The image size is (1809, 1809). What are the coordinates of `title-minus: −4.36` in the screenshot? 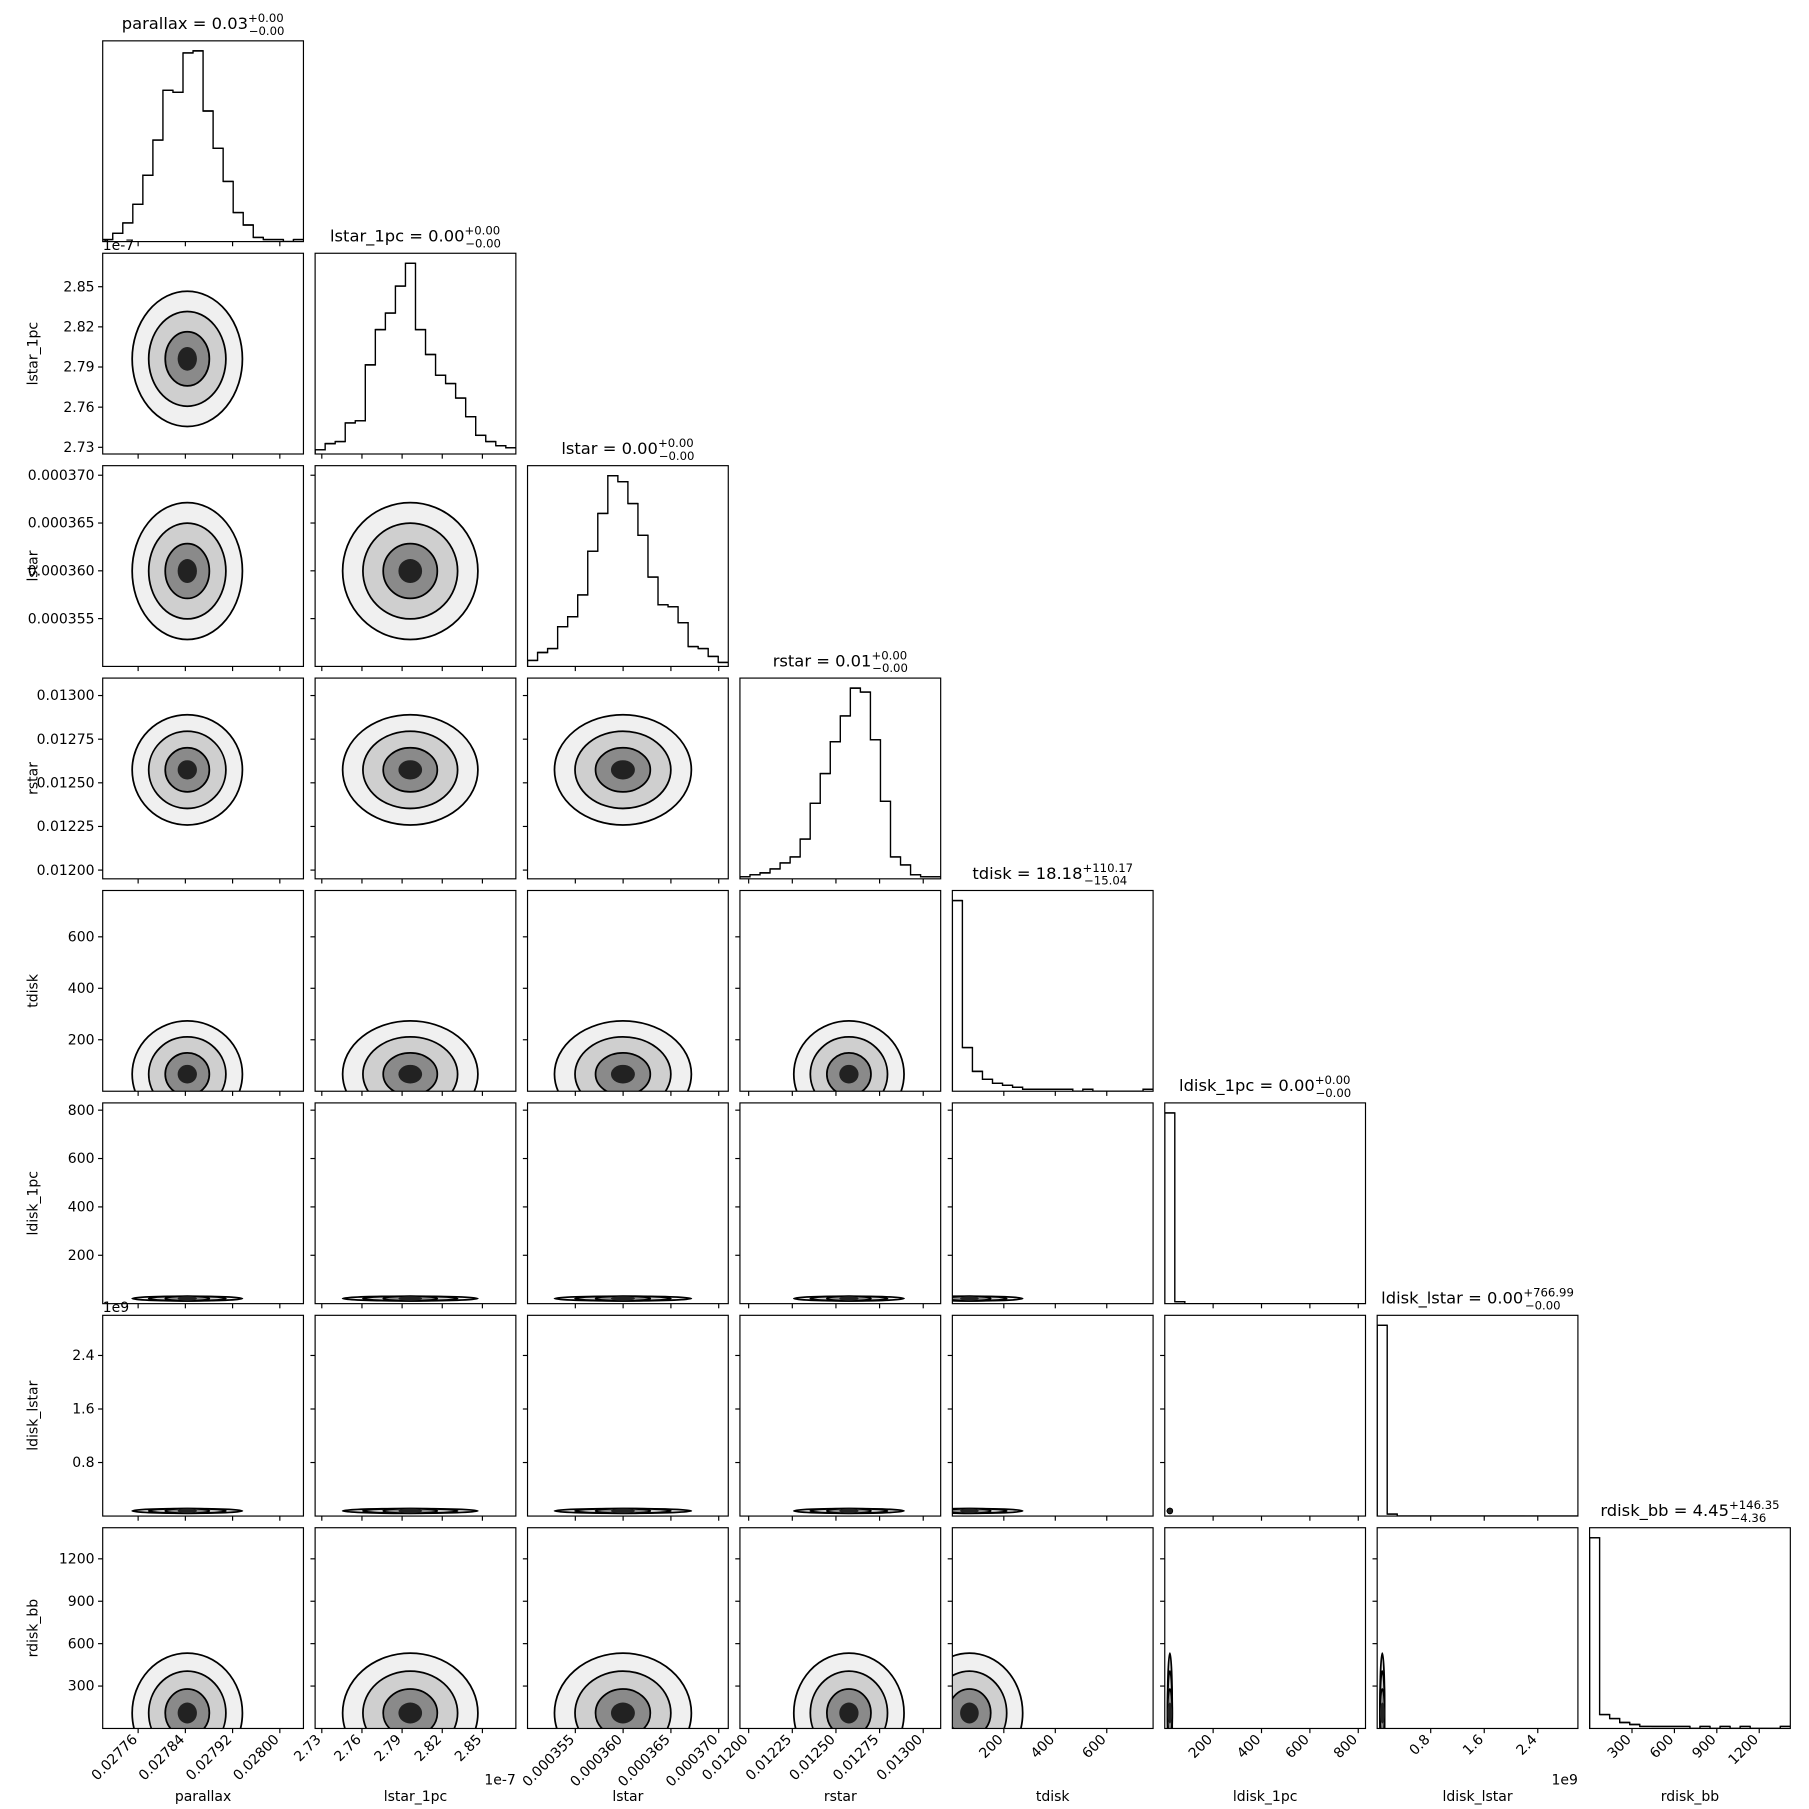 It's located at (1749, 1518).